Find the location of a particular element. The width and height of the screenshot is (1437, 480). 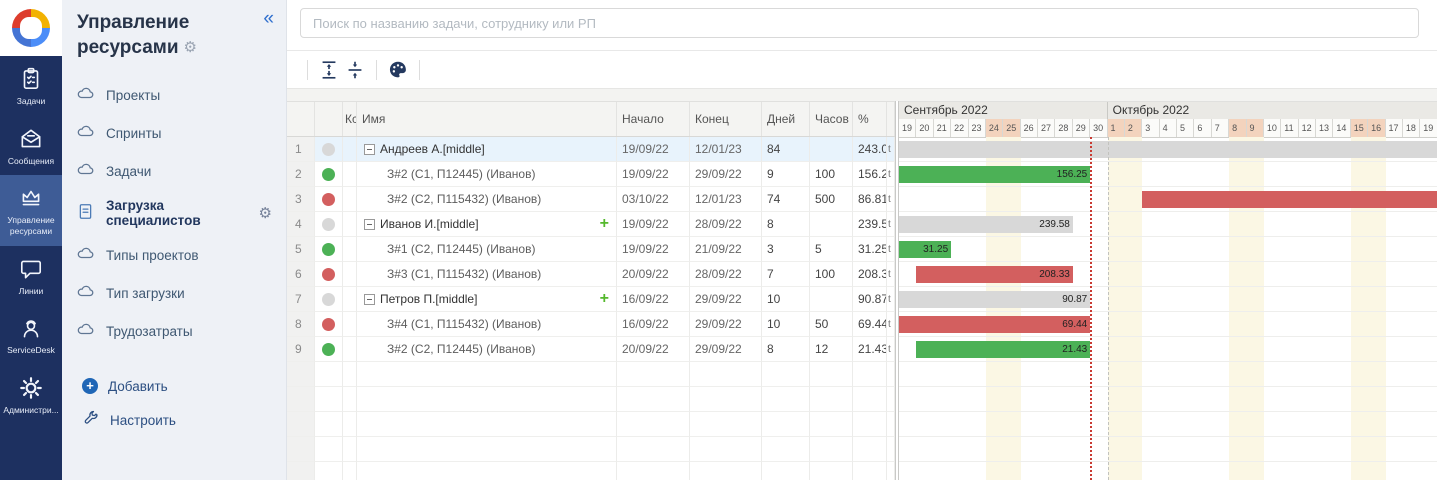

gantt-day-label: 14 is located at coordinates (1342, 128).